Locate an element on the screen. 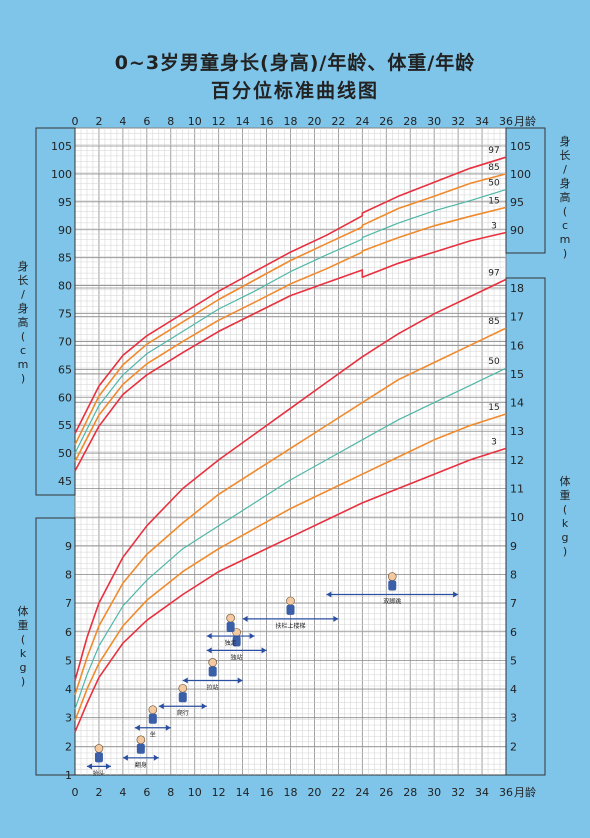 The image size is (590, 838). x-tick-label-top: 0 is located at coordinates (75, 121).